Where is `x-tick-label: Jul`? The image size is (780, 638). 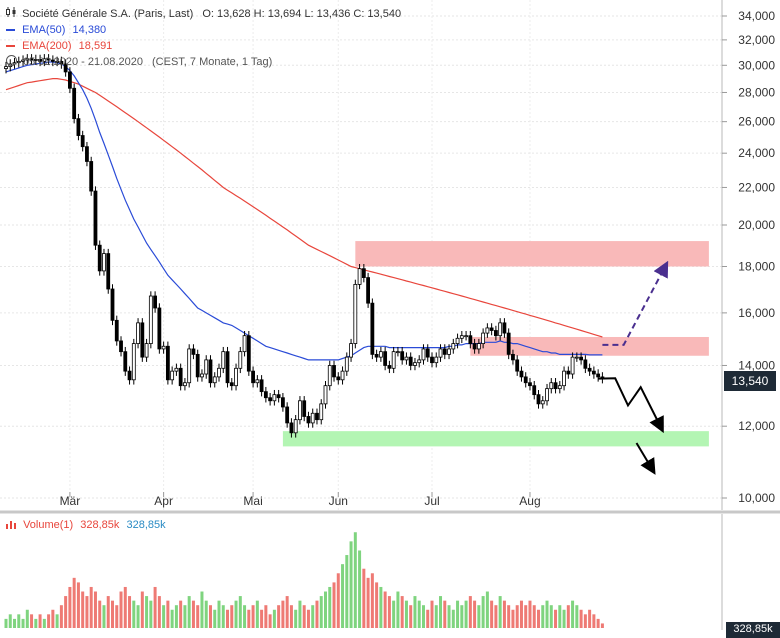 x-tick-label: Jul is located at coordinates (431, 501).